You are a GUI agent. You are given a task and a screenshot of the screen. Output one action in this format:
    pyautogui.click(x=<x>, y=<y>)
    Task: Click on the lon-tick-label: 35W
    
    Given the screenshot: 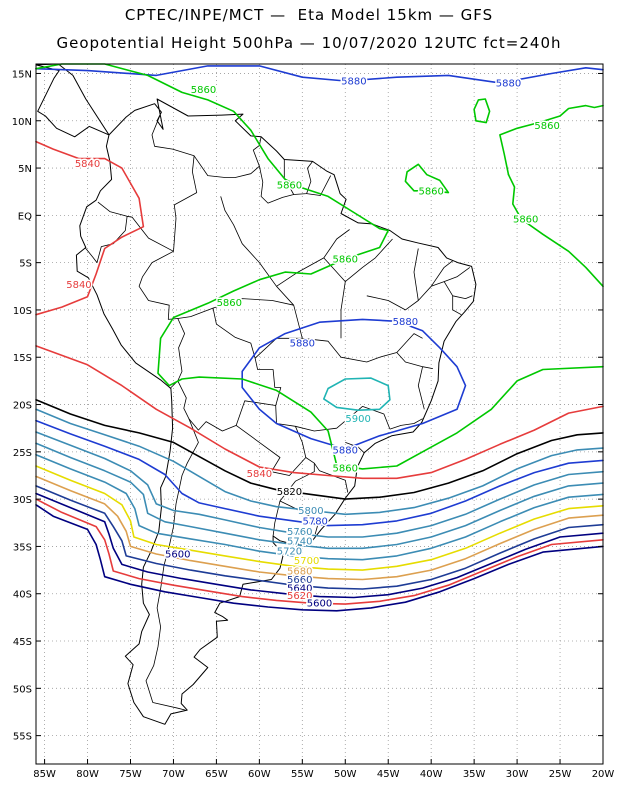 What is the action you would take?
    pyautogui.click(x=474, y=774)
    